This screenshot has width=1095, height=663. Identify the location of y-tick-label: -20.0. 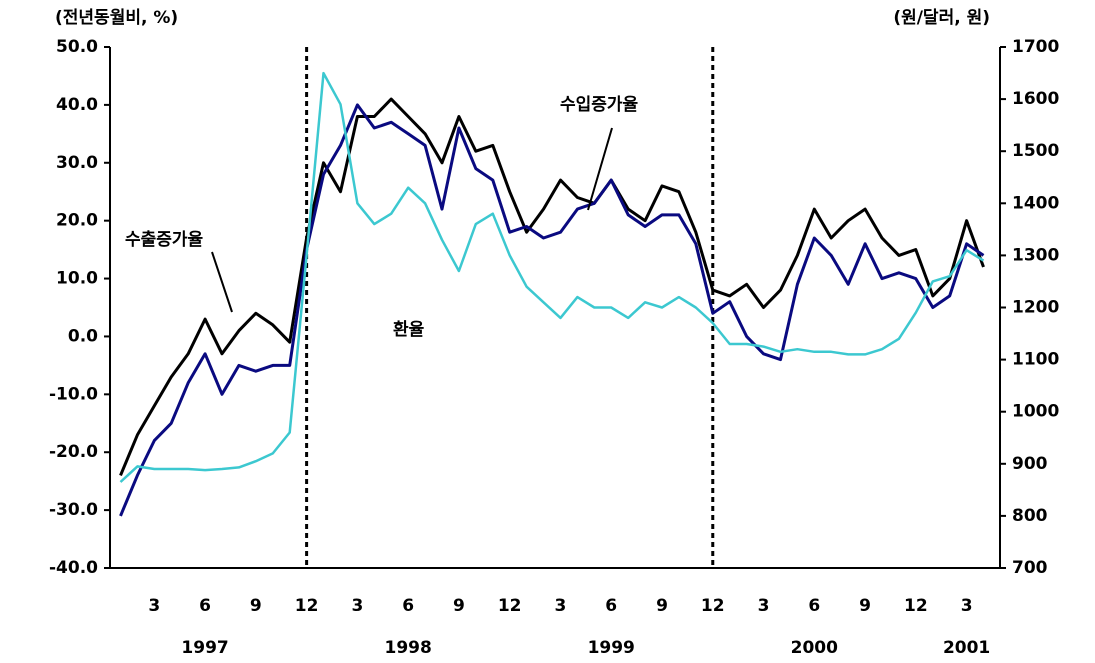
(73, 452).